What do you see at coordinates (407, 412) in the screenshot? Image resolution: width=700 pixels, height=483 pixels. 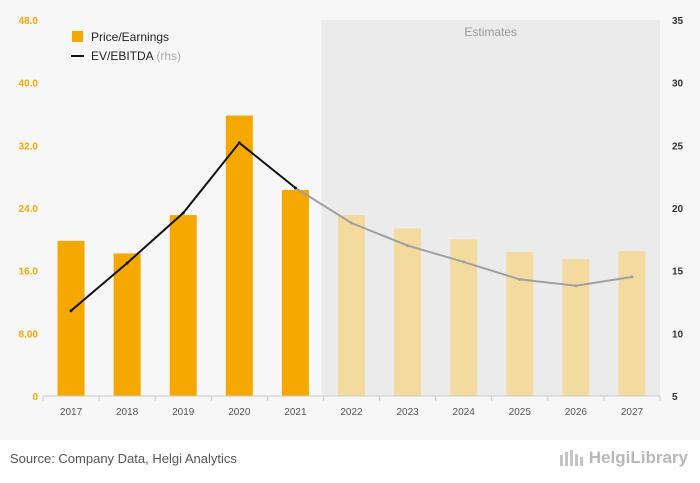 I see `x-axis-label-2023: 2023` at bounding box center [407, 412].